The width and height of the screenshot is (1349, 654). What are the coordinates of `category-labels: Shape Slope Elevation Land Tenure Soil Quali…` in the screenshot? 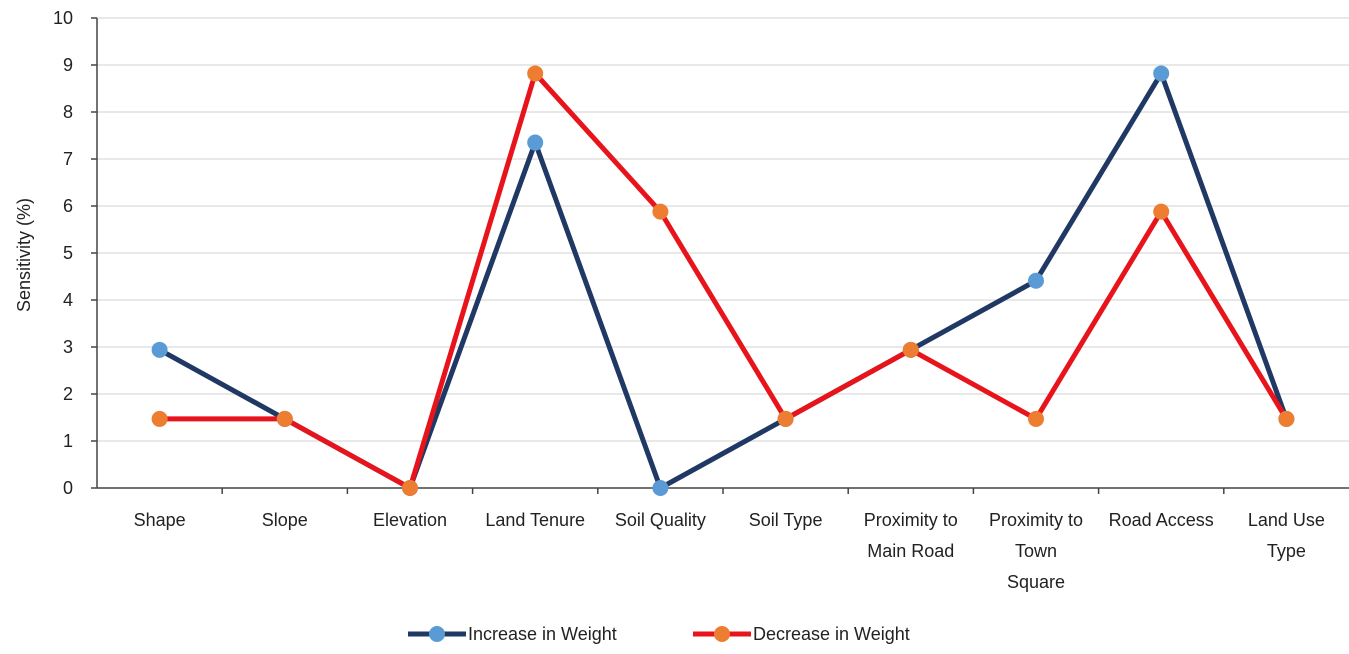 It's located at (729, 551).